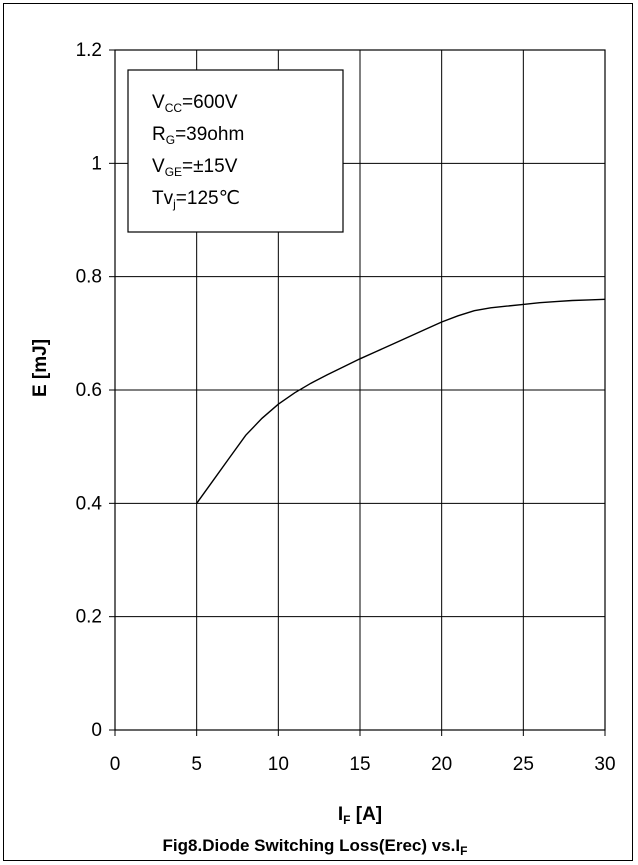 This screenshot has height=865, width=638. Describe the element at coordinates (89, 617) in the screenshot. I see `y-tick-label-1: 0.2` at that location.